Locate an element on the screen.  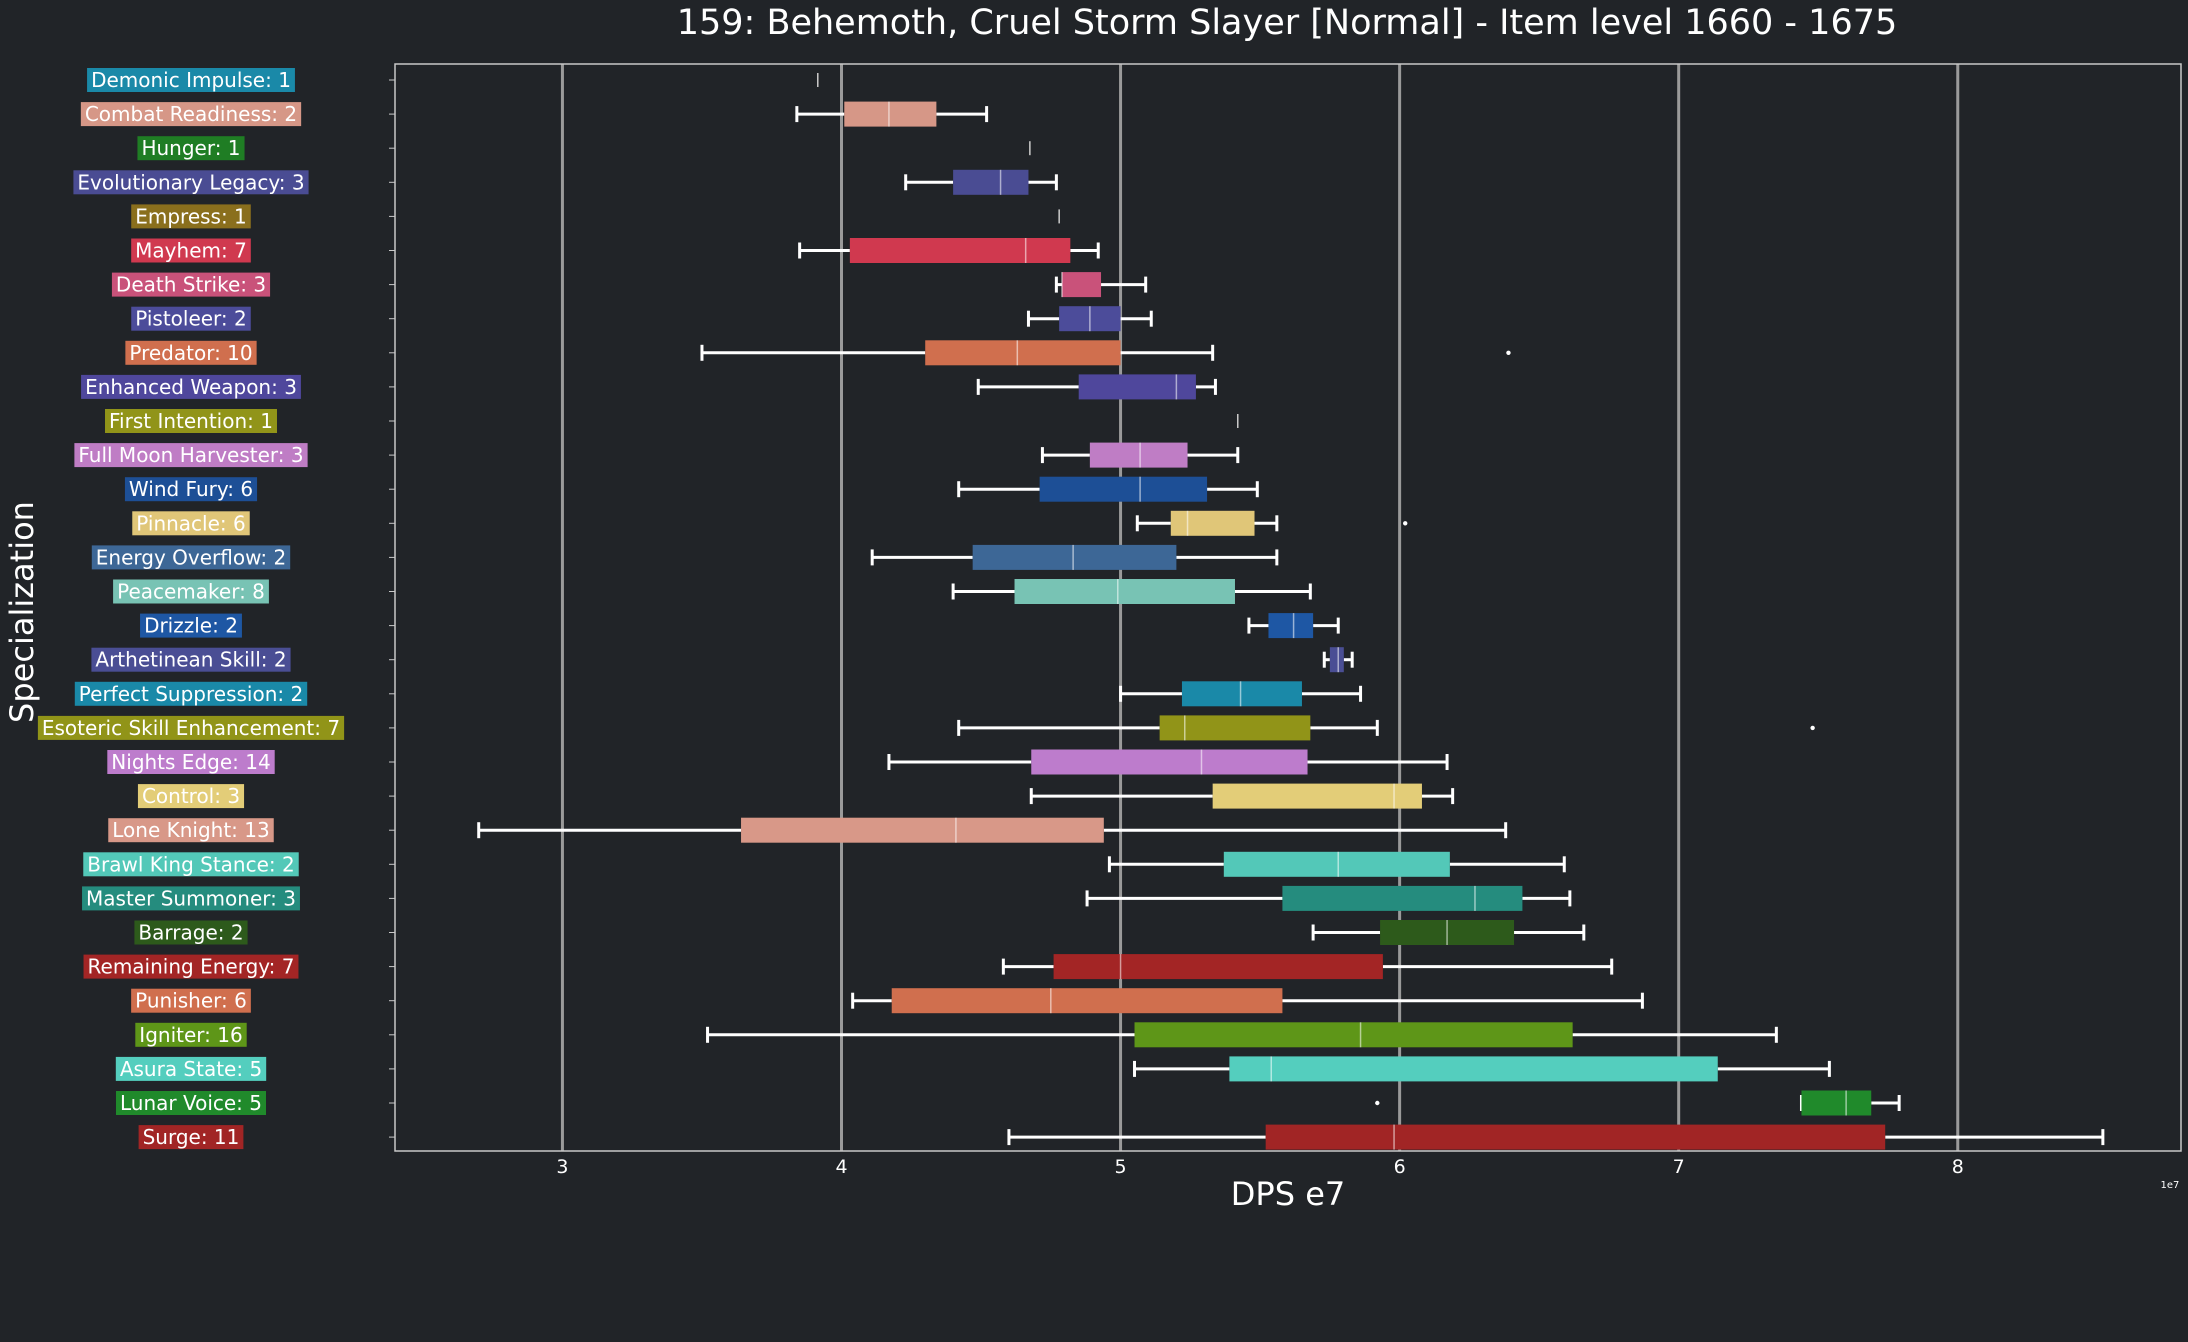
category-label: First Intention: 1 is located at coordinates (191, 421).